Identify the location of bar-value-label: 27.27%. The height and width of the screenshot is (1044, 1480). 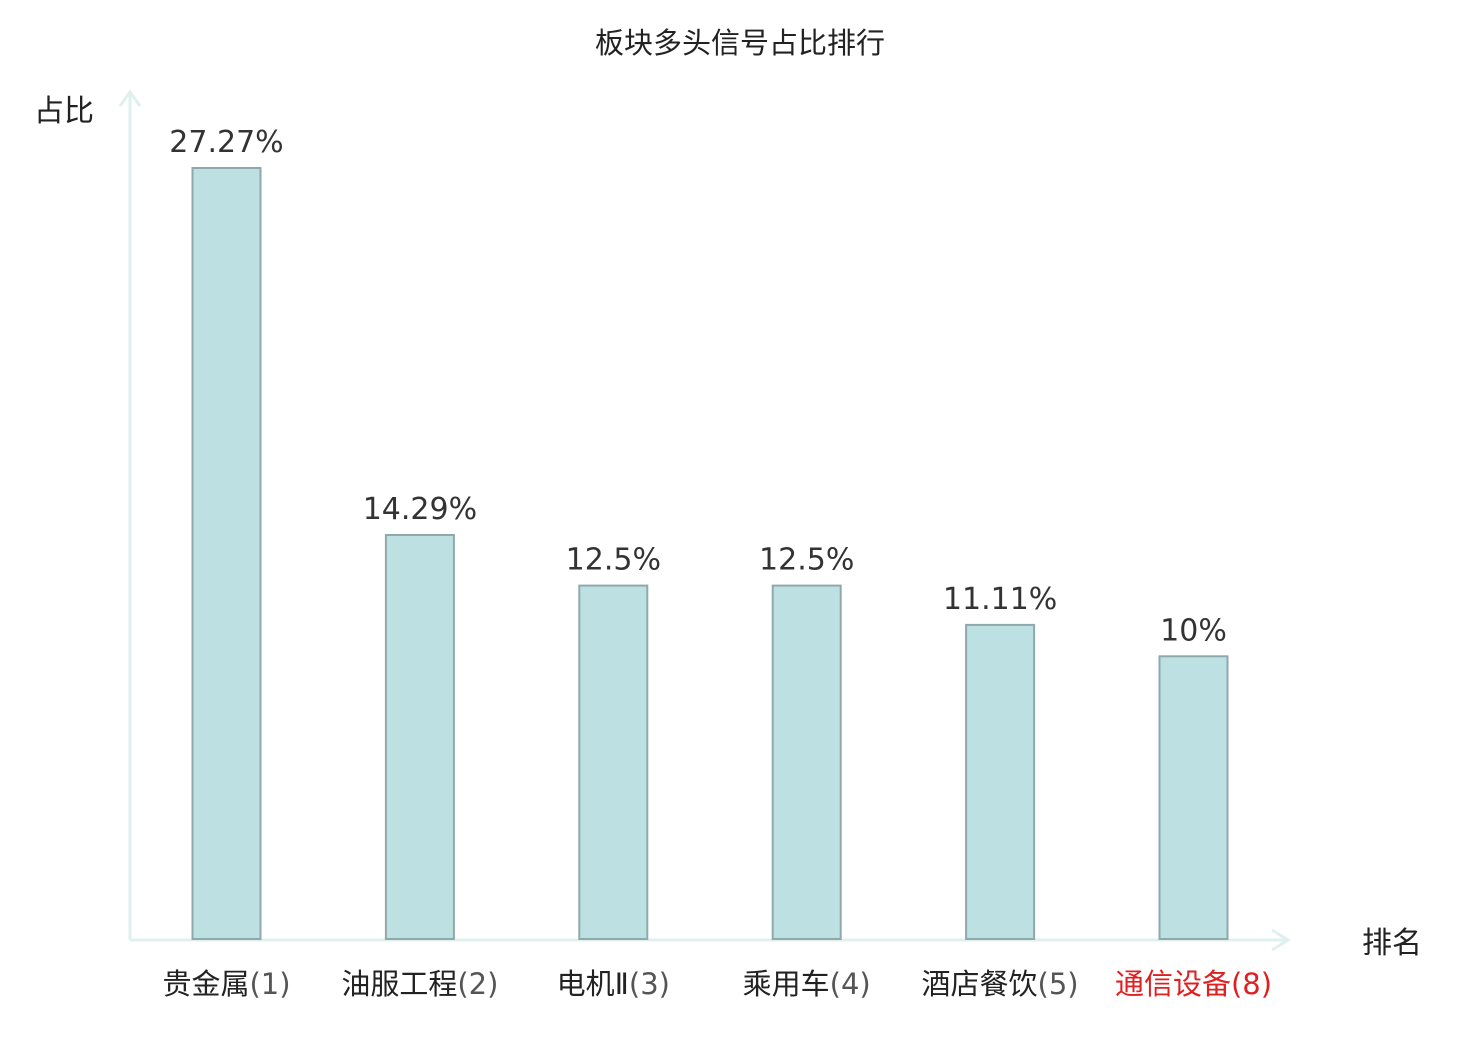
(226, 142).